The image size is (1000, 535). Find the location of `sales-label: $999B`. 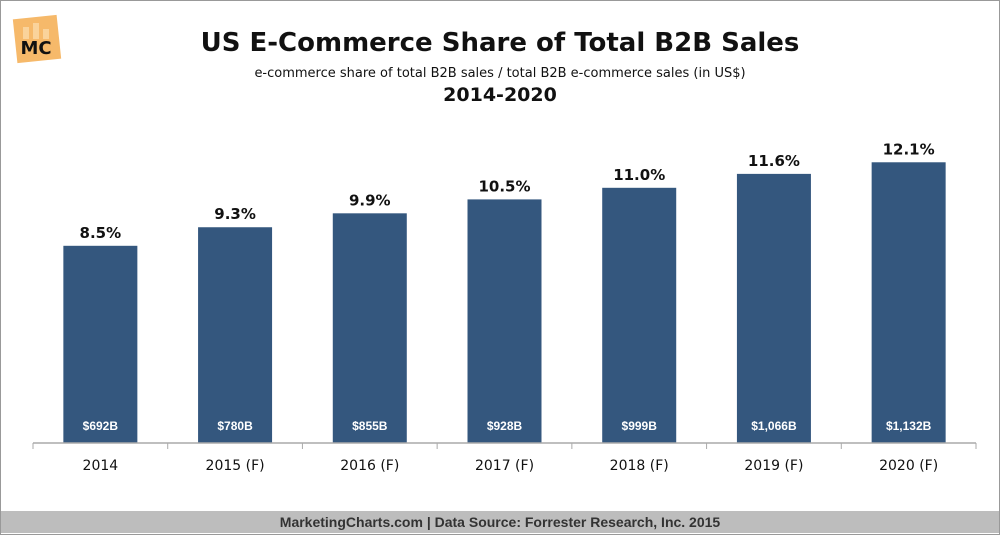

sales-label: $999B is located at coordinates (640, 426).